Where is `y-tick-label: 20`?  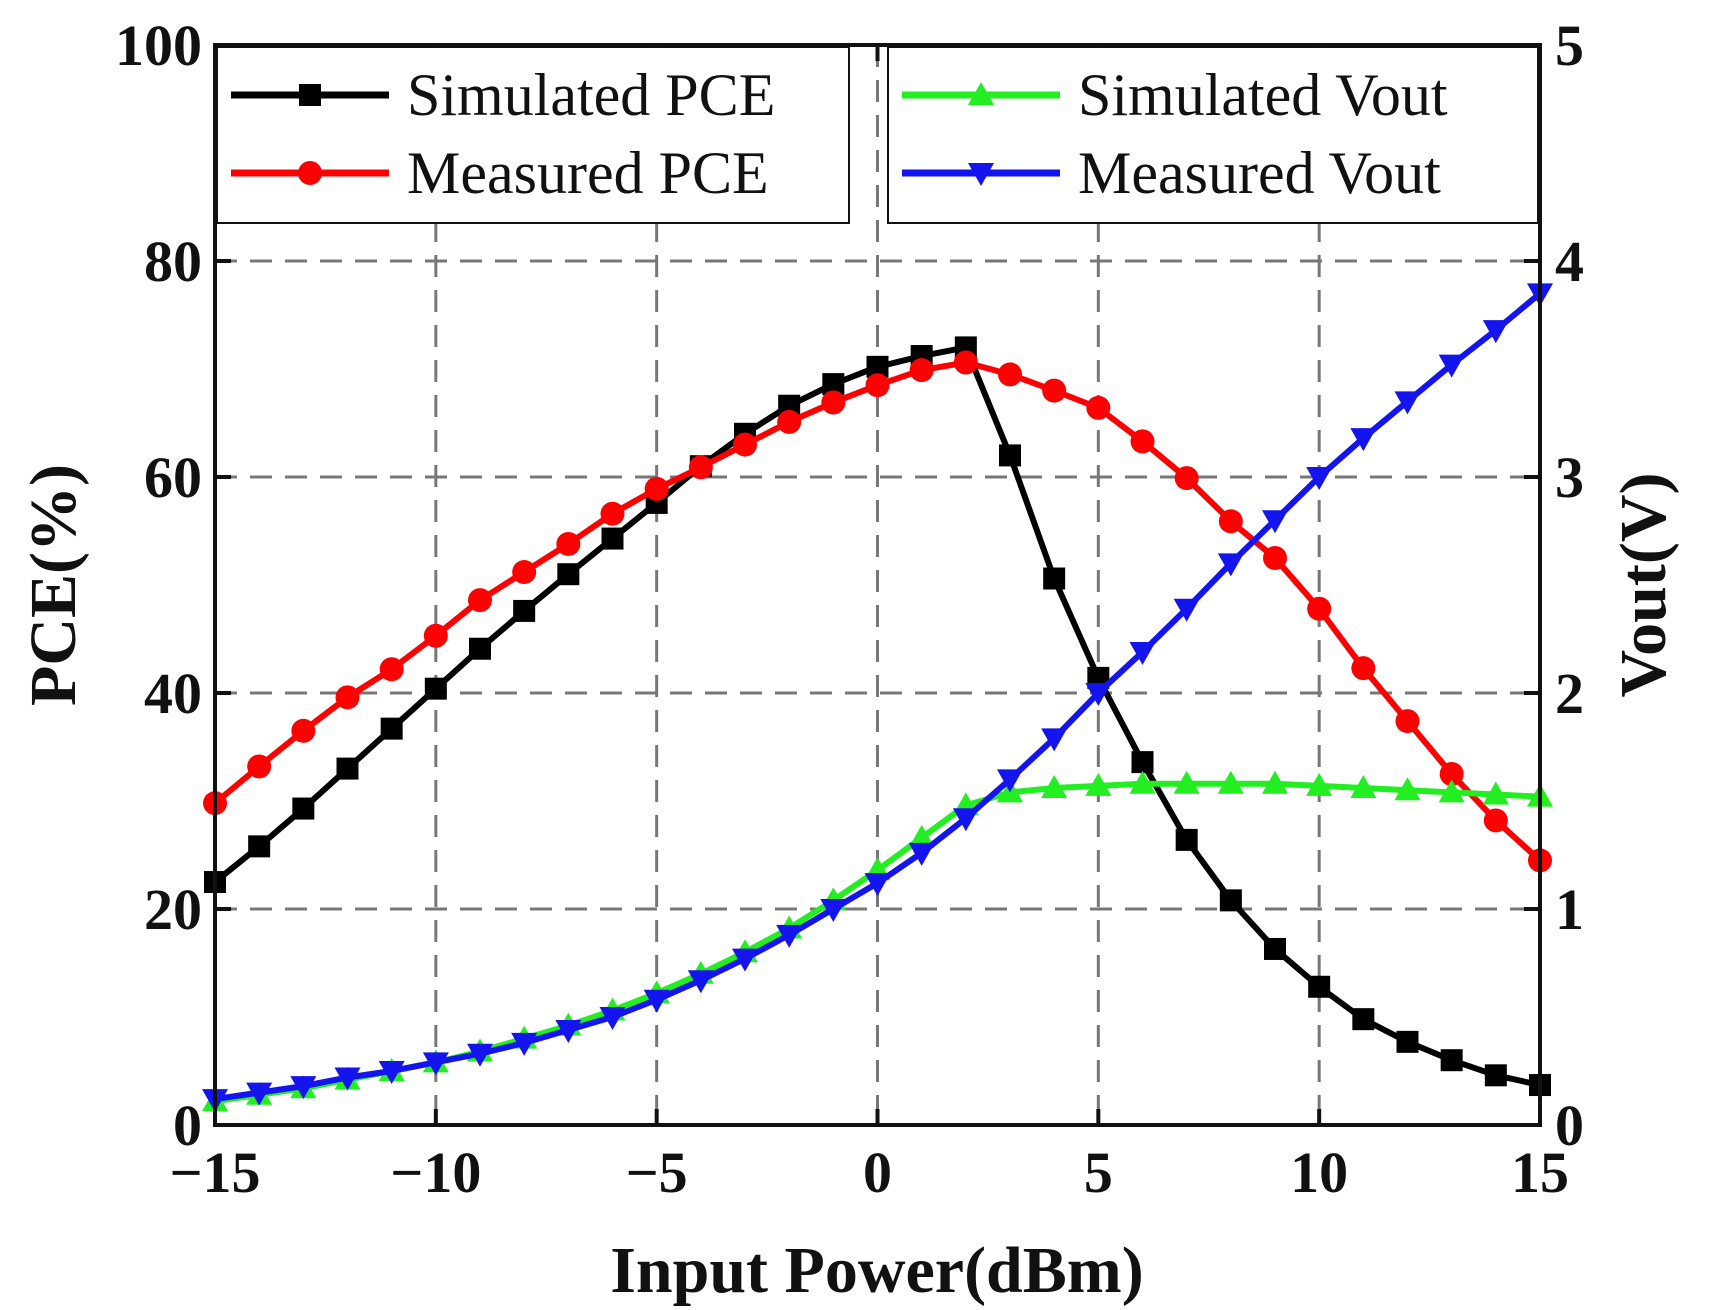
y-tick-label: 20 is located at coordinates (173, 909).